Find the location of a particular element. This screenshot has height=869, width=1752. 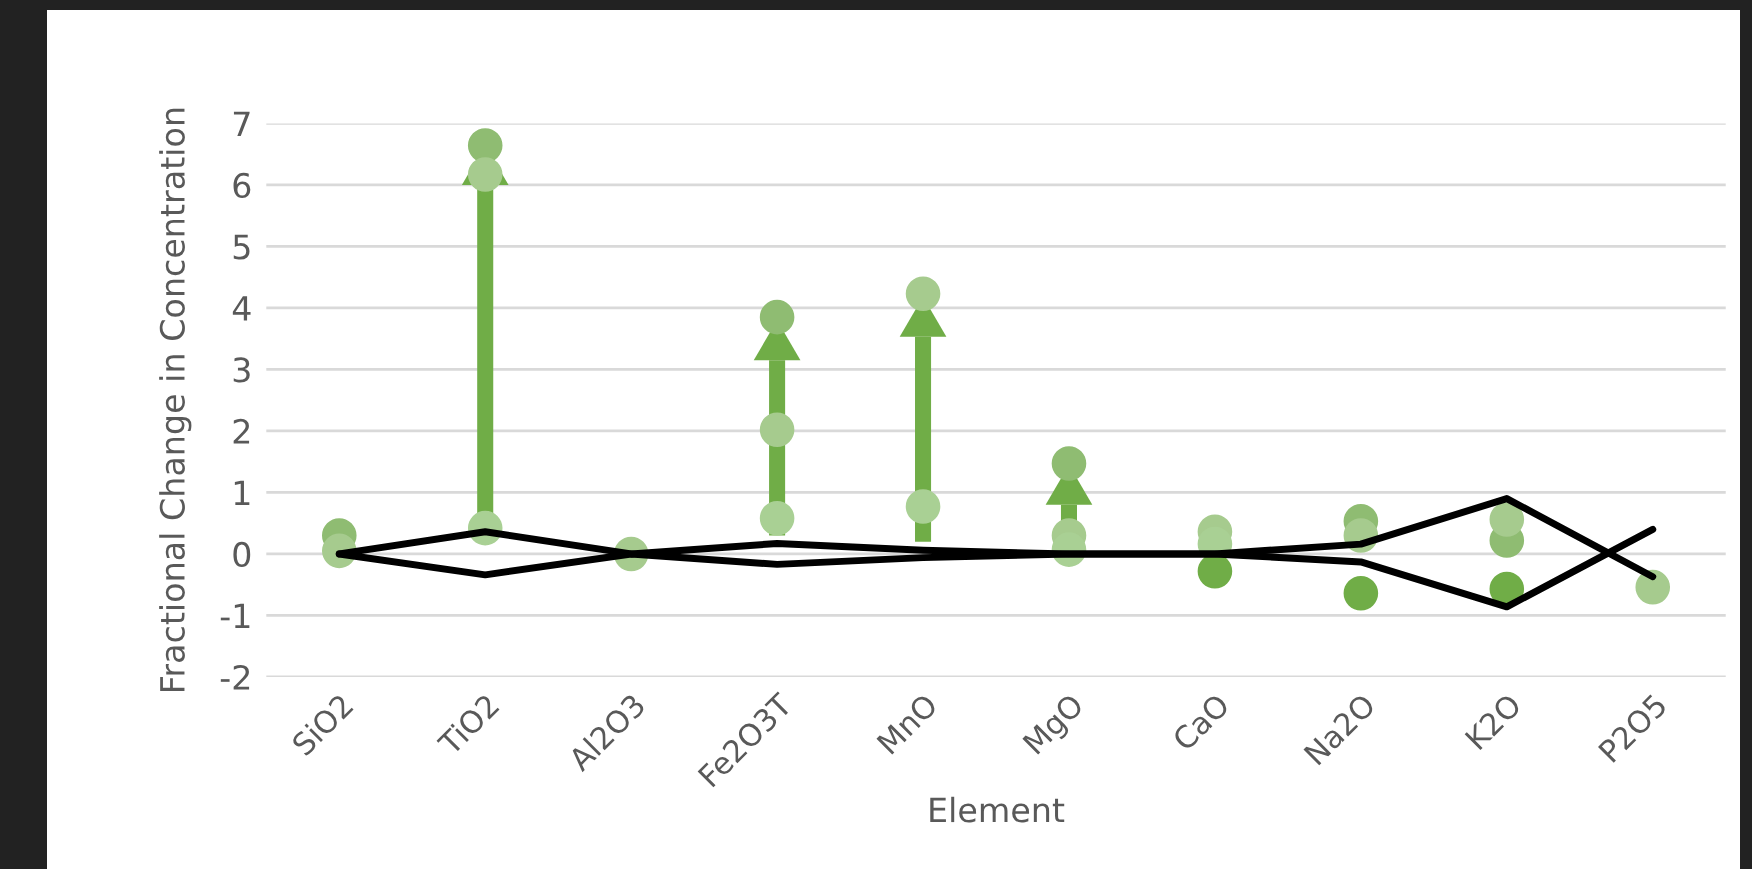

y-tick-label: -2 is located at coordinates (235, 677).